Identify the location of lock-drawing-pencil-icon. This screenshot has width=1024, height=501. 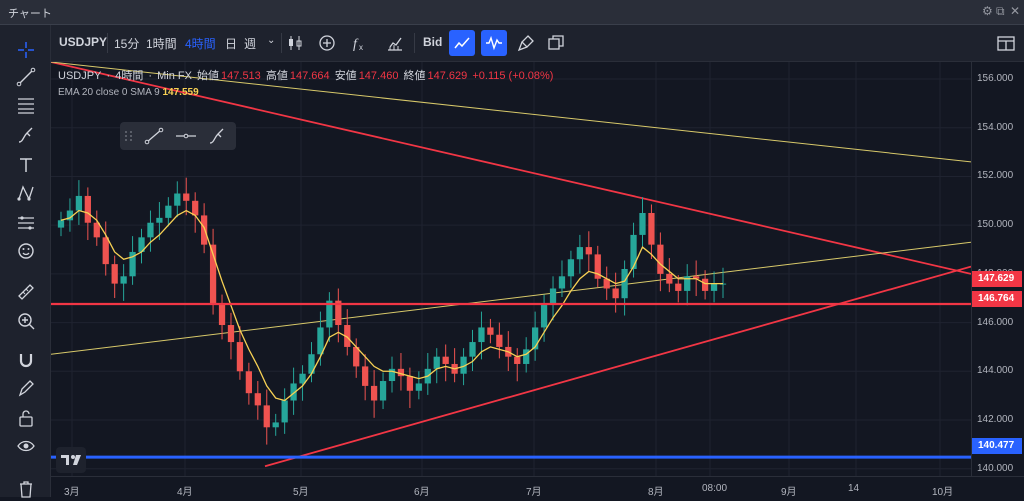
(26, 389).